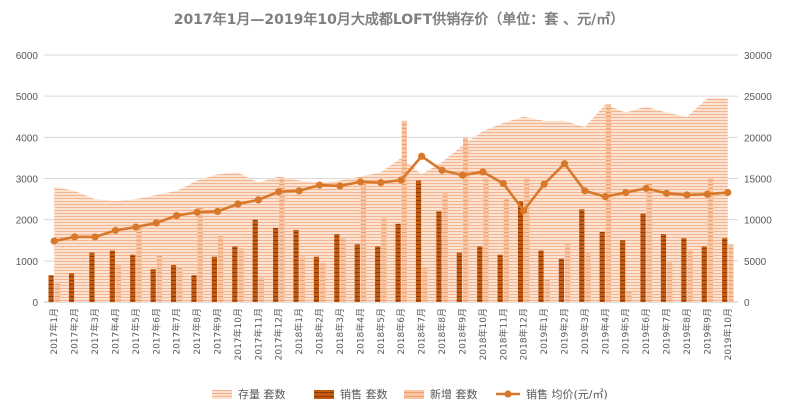  I want to click on y-left-tick-label: 3000, so click(27, 180).